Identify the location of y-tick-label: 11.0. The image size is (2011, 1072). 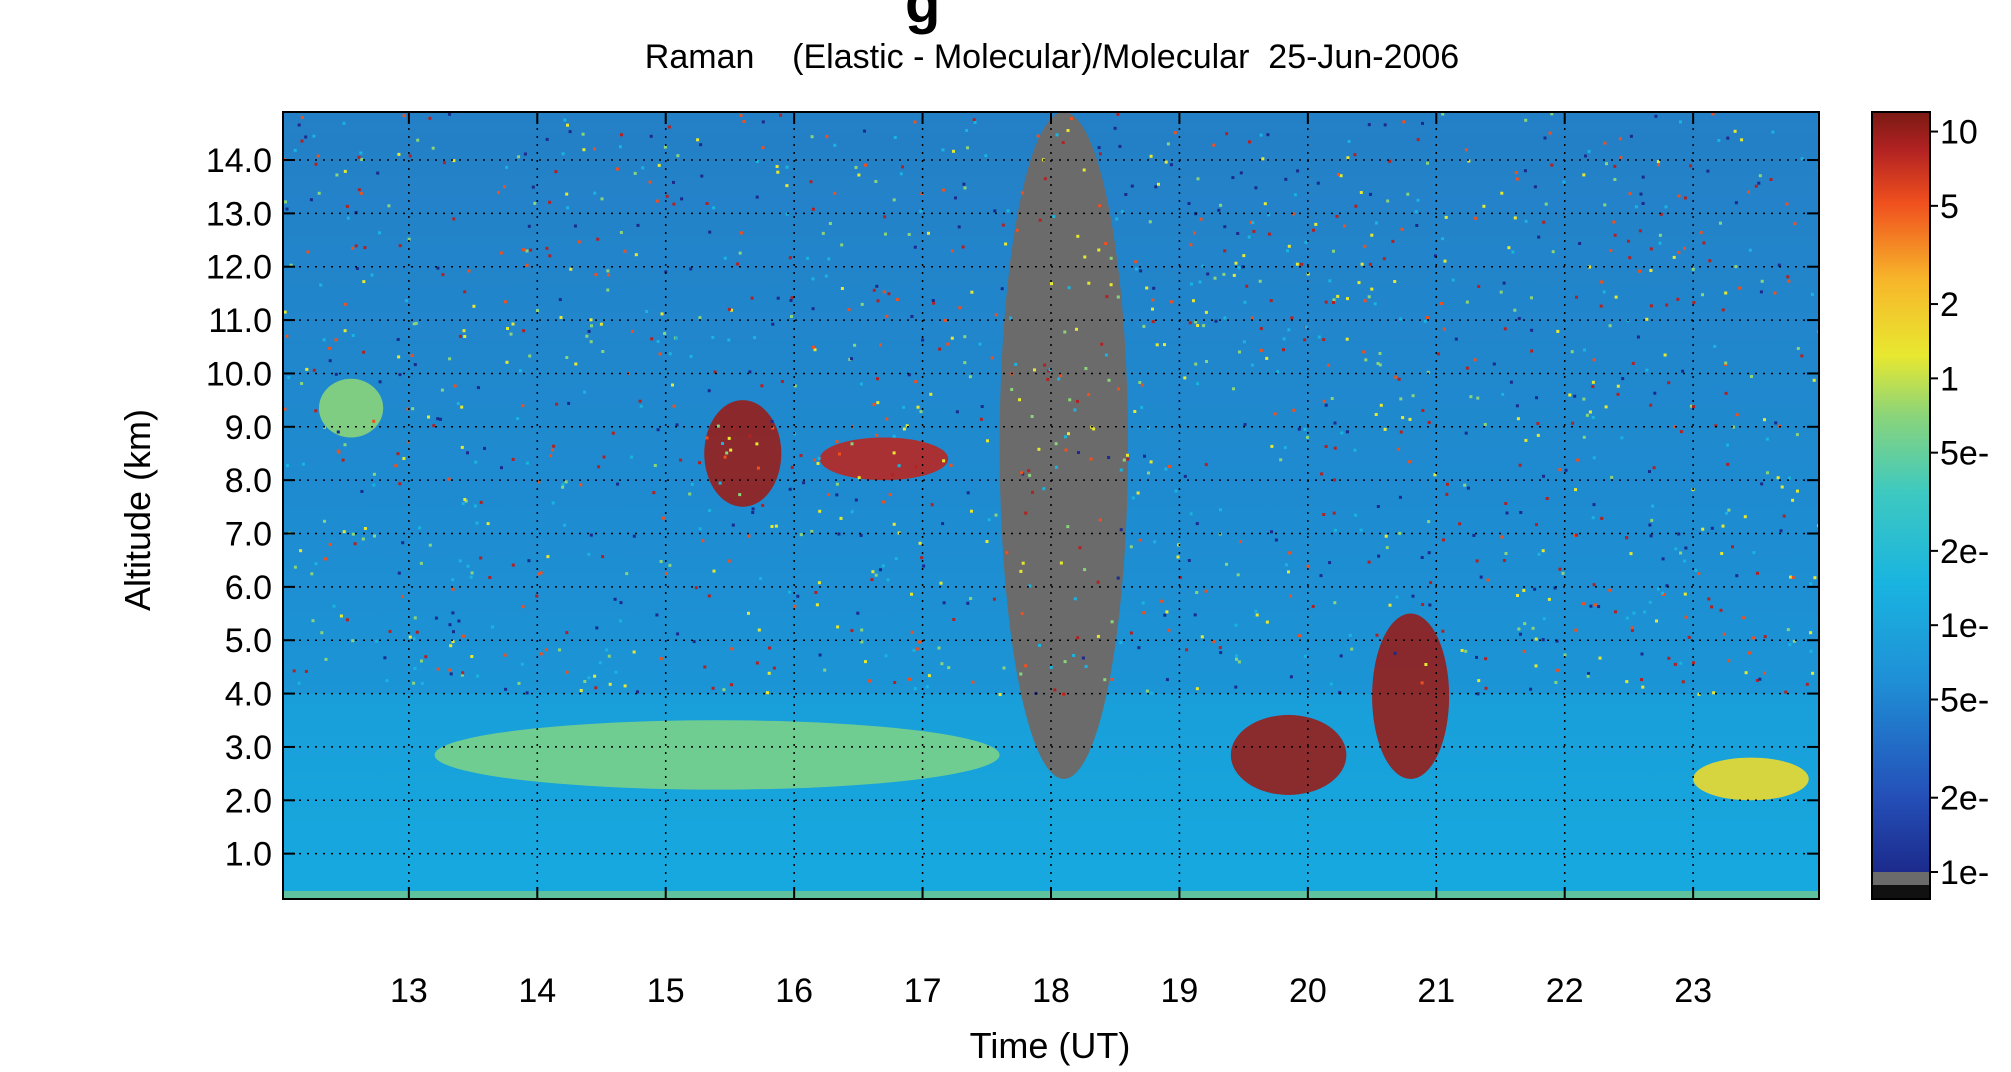
(240, 321).